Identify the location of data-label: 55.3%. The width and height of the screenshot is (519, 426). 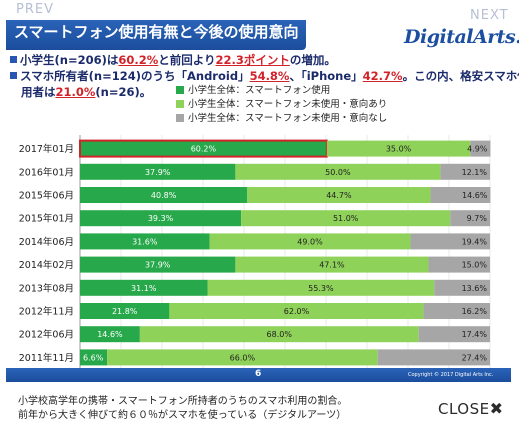
(321, 288).